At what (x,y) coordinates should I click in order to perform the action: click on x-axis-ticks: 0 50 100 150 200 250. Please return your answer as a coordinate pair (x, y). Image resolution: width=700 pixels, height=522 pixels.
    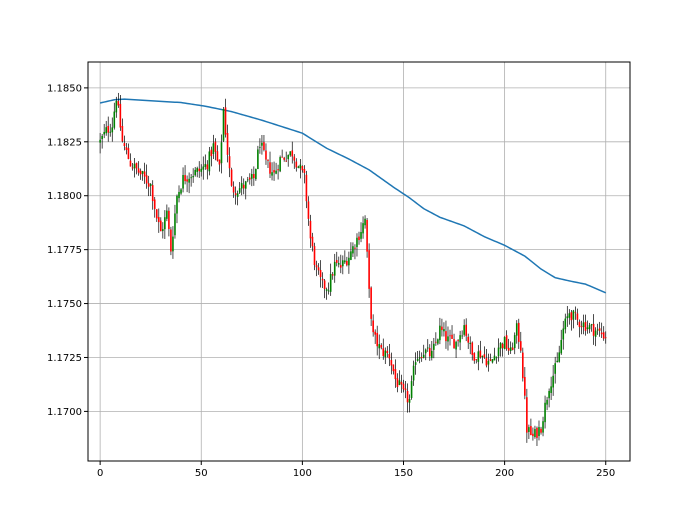
    Looking at the image, I should click on (356, 470).